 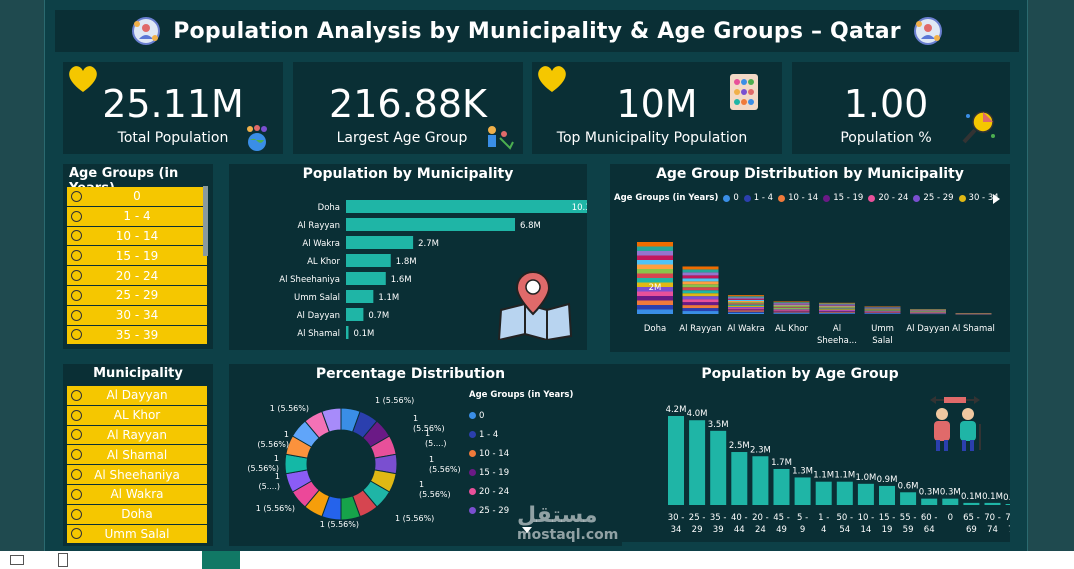 What do you see at coordinates (697, 414) in the screenshot?
I see `data-label: 4.0M` at bounding box center [697, 414].